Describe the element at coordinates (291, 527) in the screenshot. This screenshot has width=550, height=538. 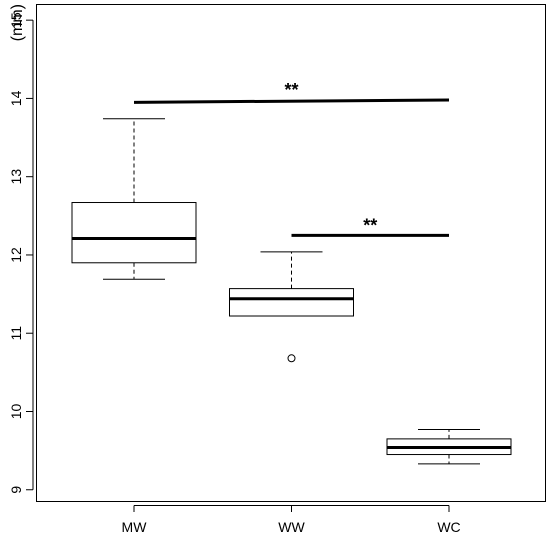
I see `x-tick-label: WW` at that location.